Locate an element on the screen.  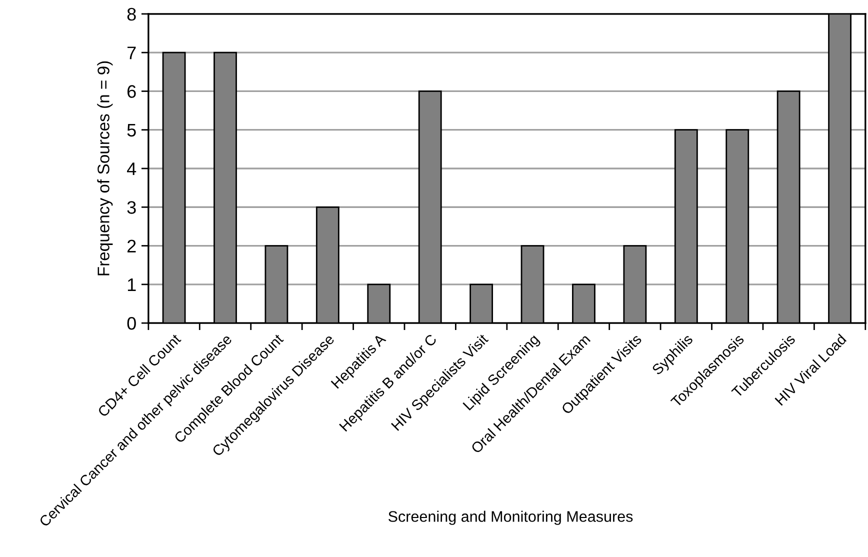
y-tick-label: 7 is located at coordinates (132, 53).